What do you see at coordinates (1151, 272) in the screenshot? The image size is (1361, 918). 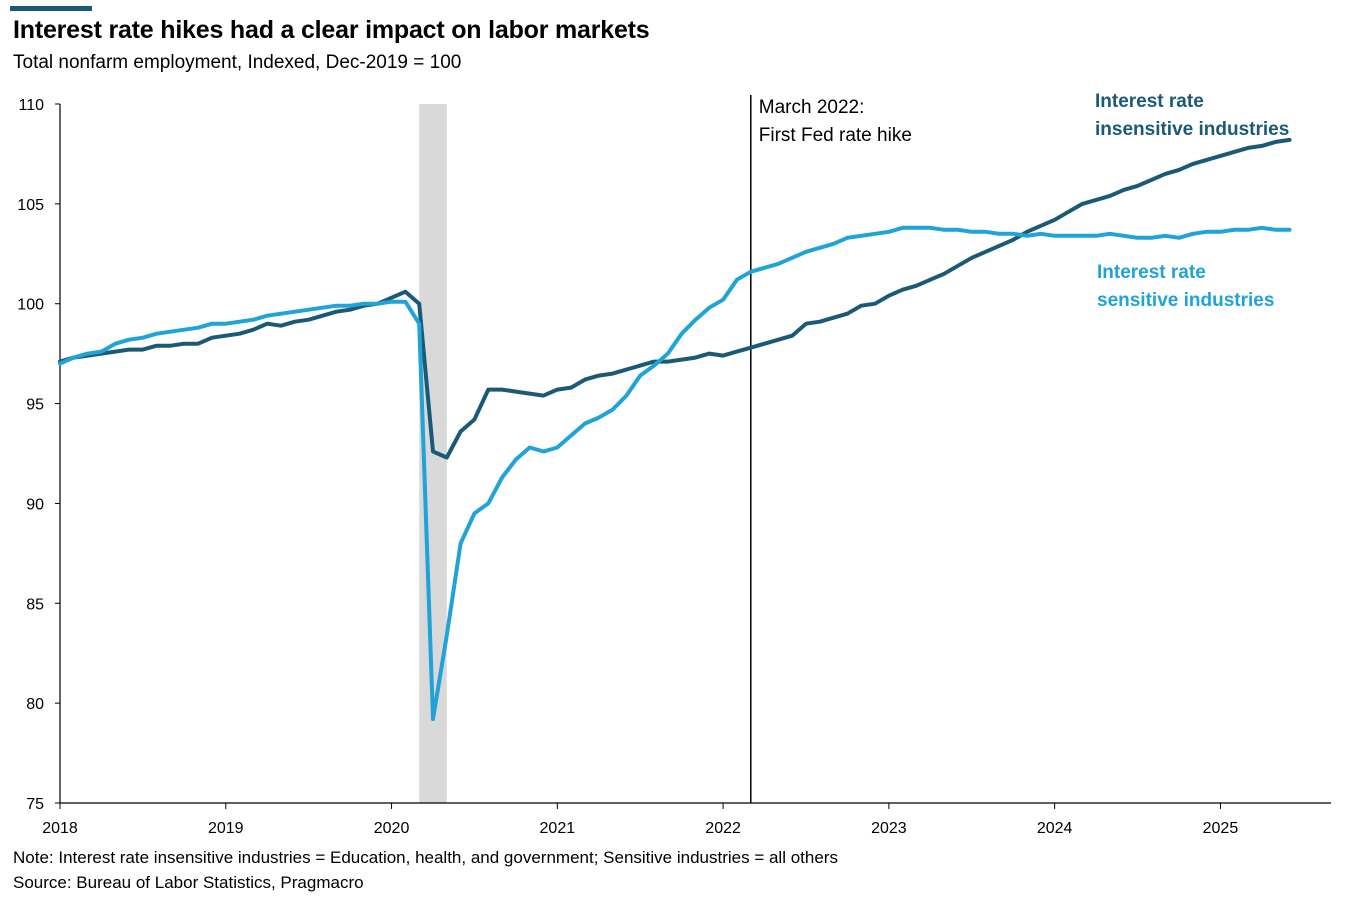 I see `series-label-sensitive-line1: Interest rate` at bounding box center [1151, 272].